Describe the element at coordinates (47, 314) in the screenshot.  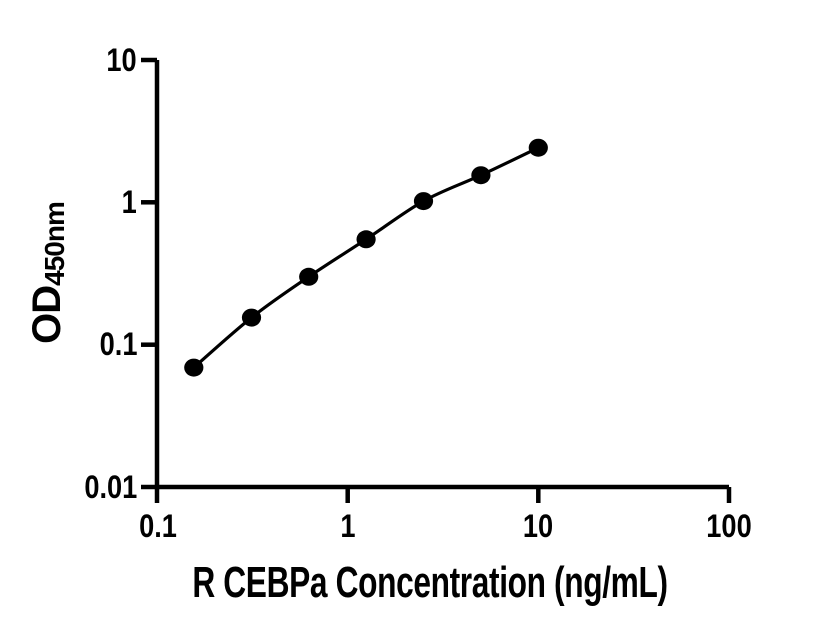
I see `y-axis-title-main: OD` at that location.